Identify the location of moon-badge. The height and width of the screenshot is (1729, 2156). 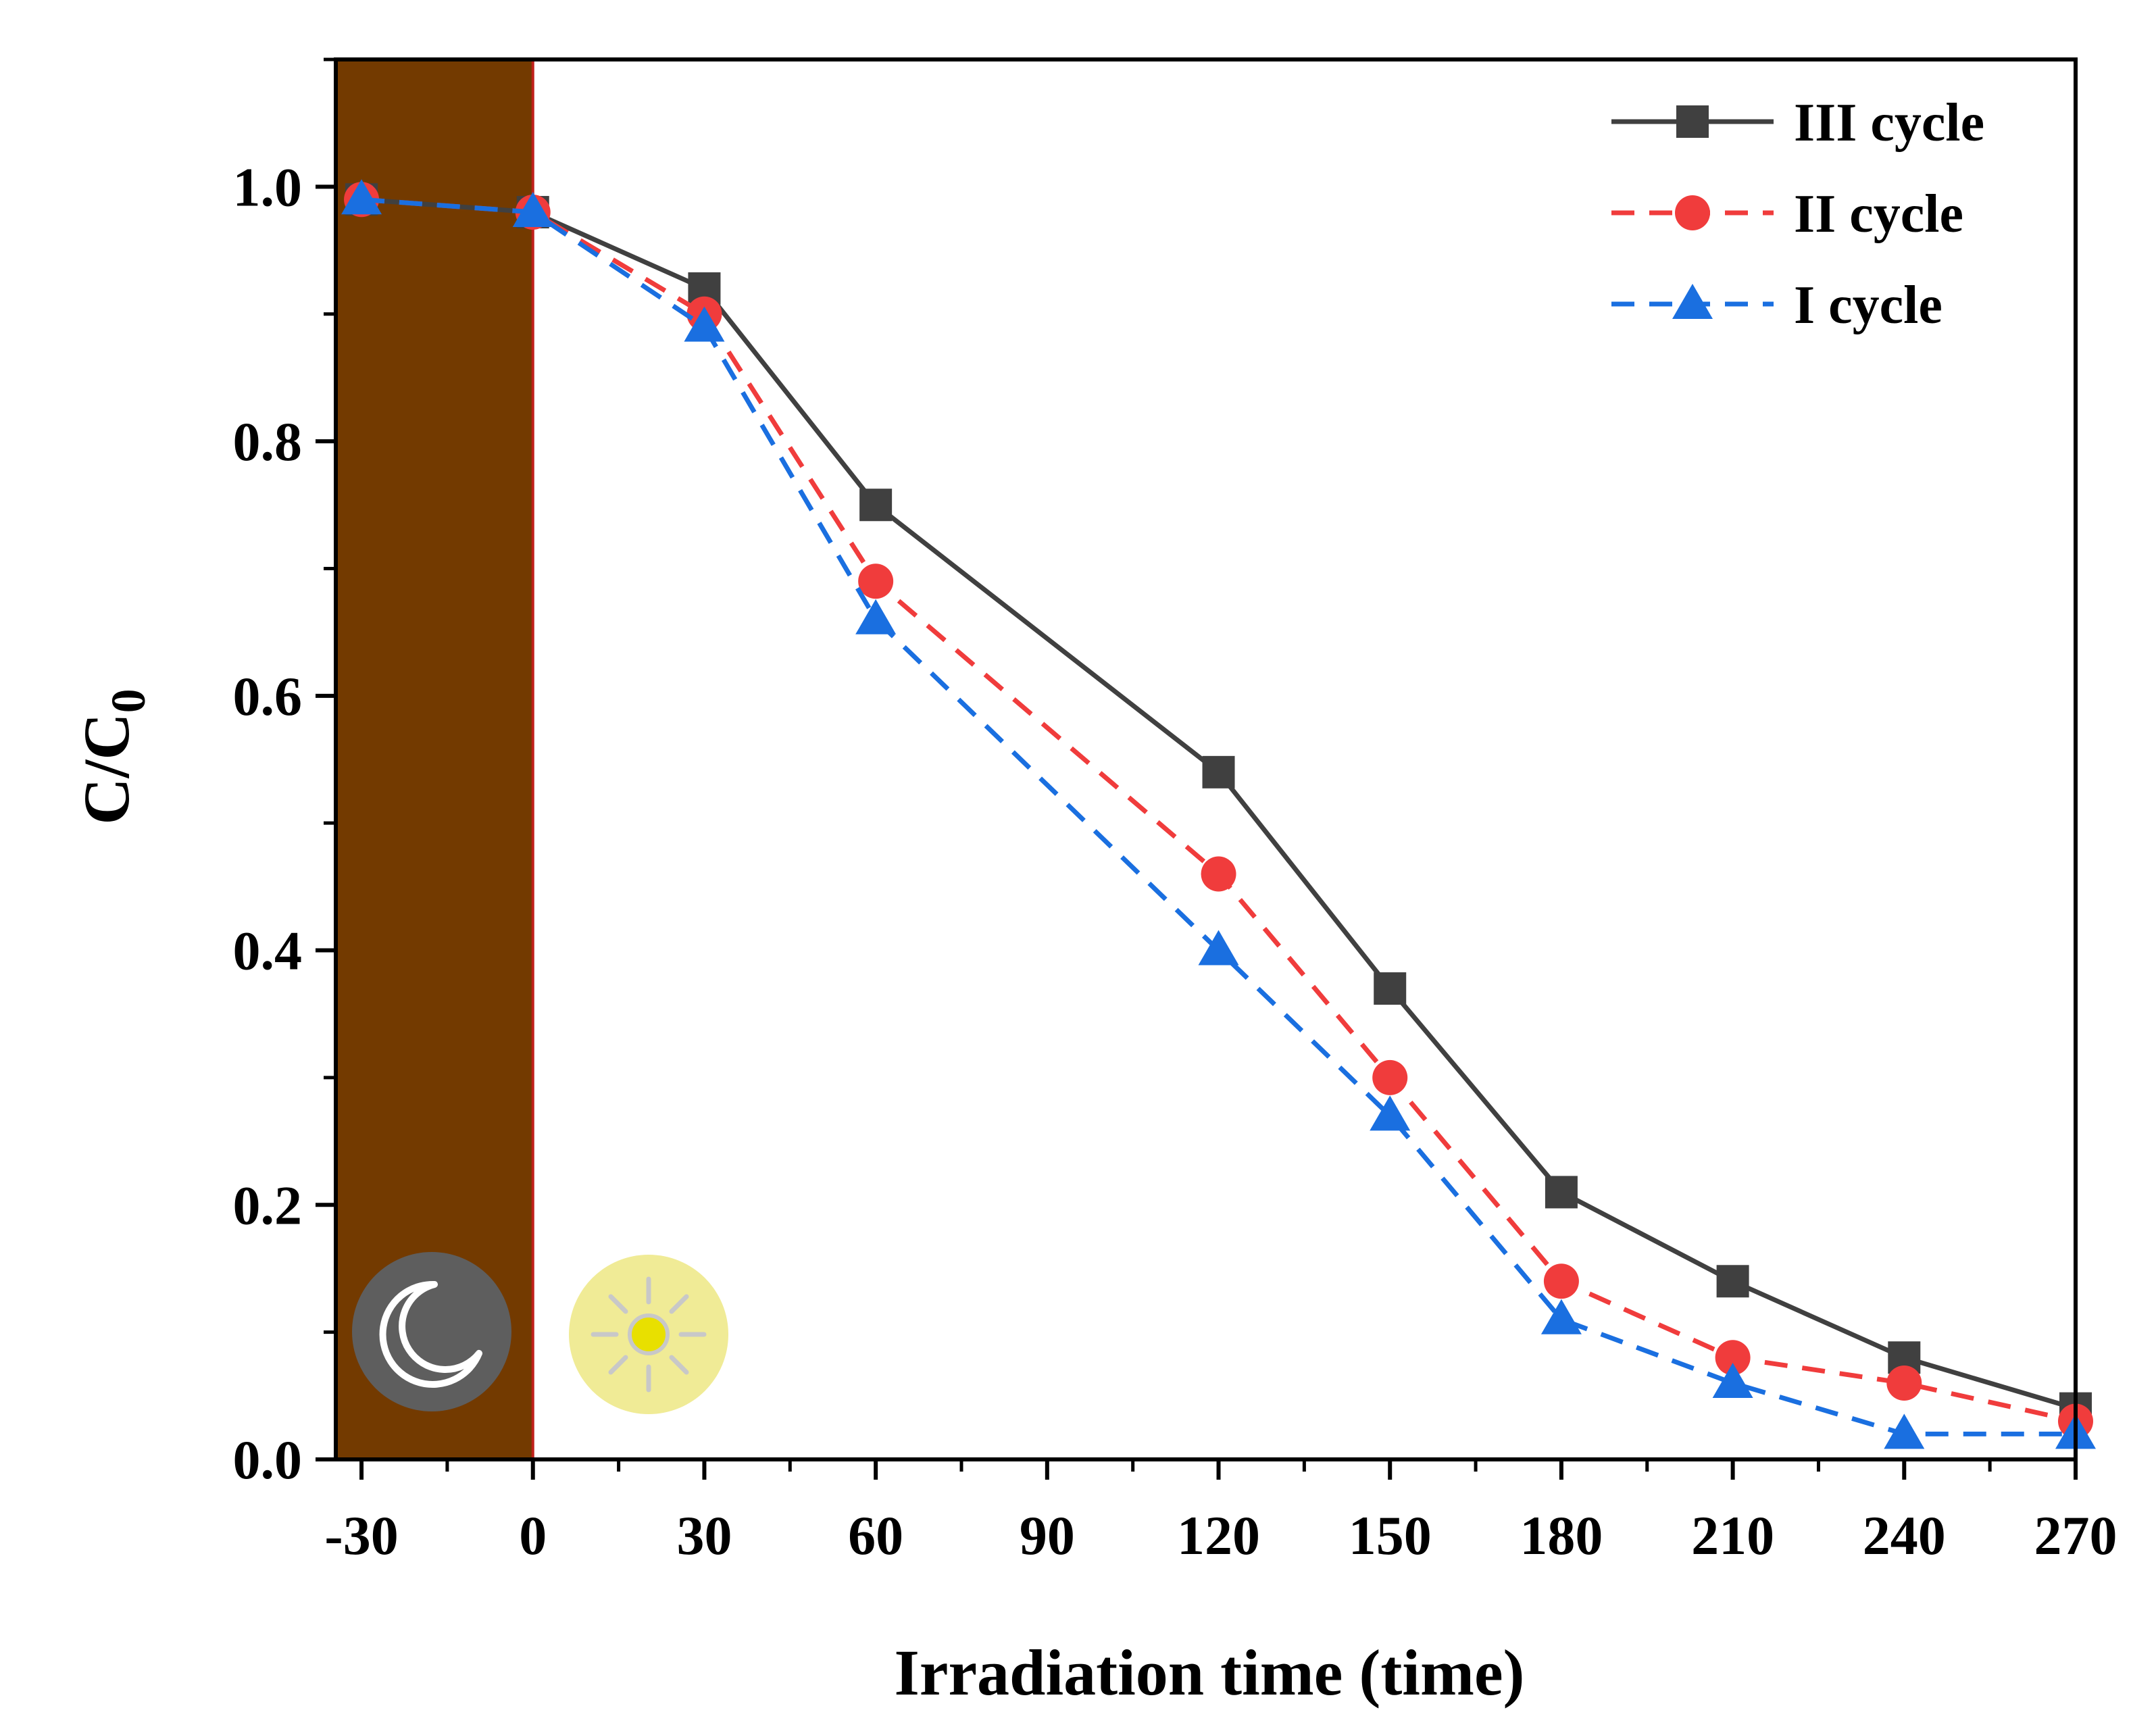
(431, 1331).